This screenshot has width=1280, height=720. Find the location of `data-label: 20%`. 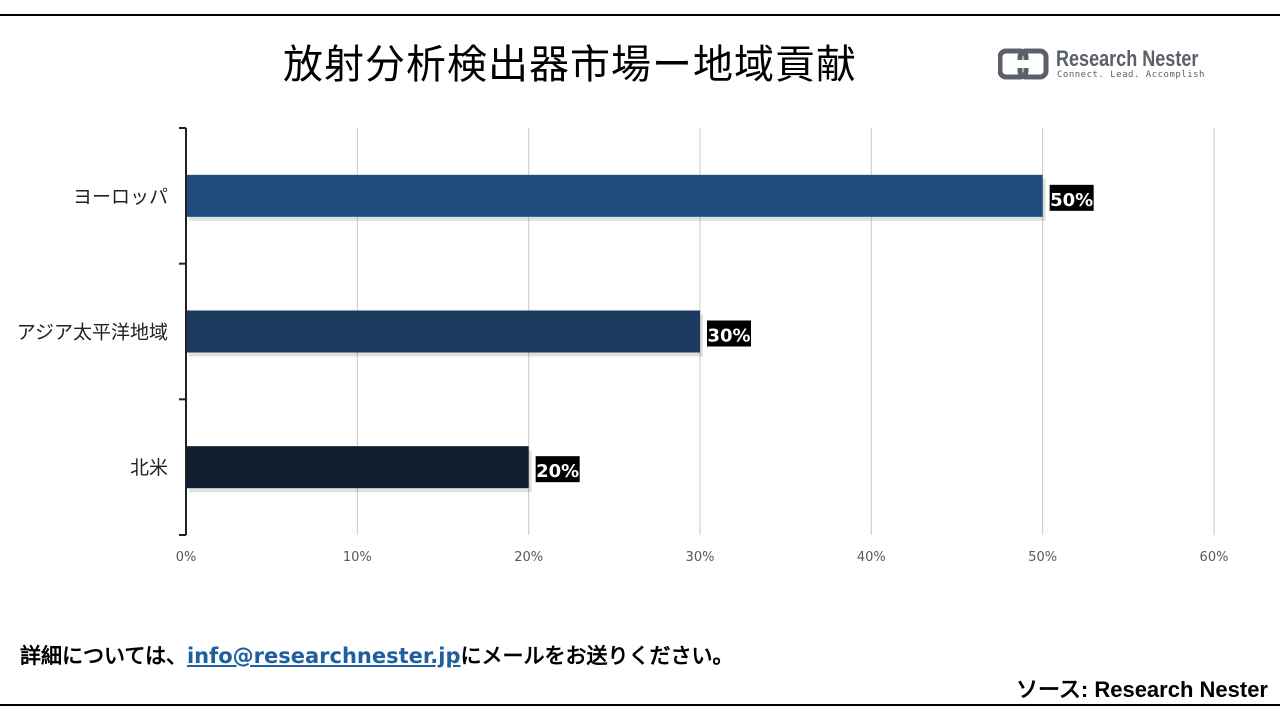

data-label: 20% is located at coordinates (557, 471).